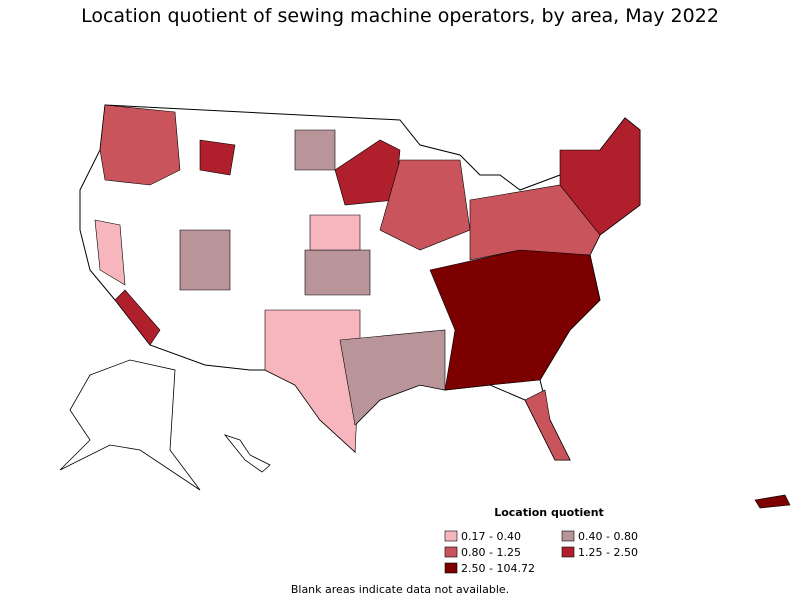 This screenshot has width=800, height=600. I want to click on footnote: Blank areas indicate data not available., so click(400, 589).